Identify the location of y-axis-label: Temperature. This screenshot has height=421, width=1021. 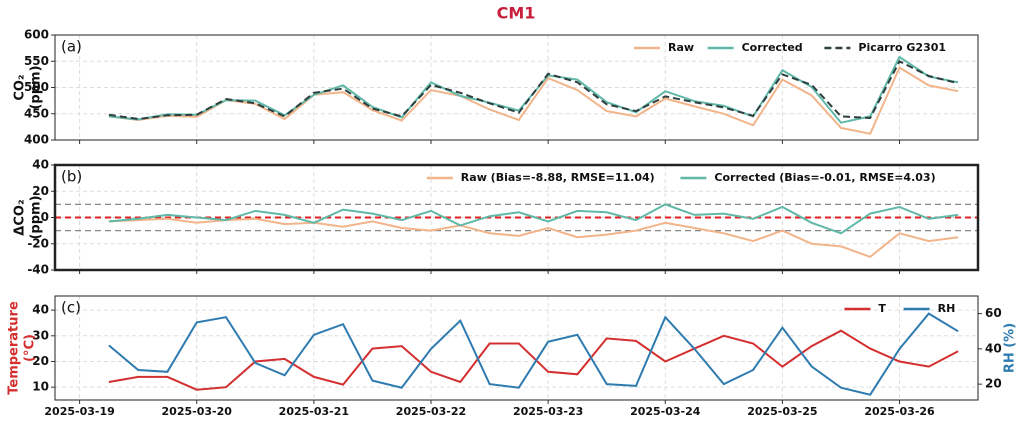
(14, 348).